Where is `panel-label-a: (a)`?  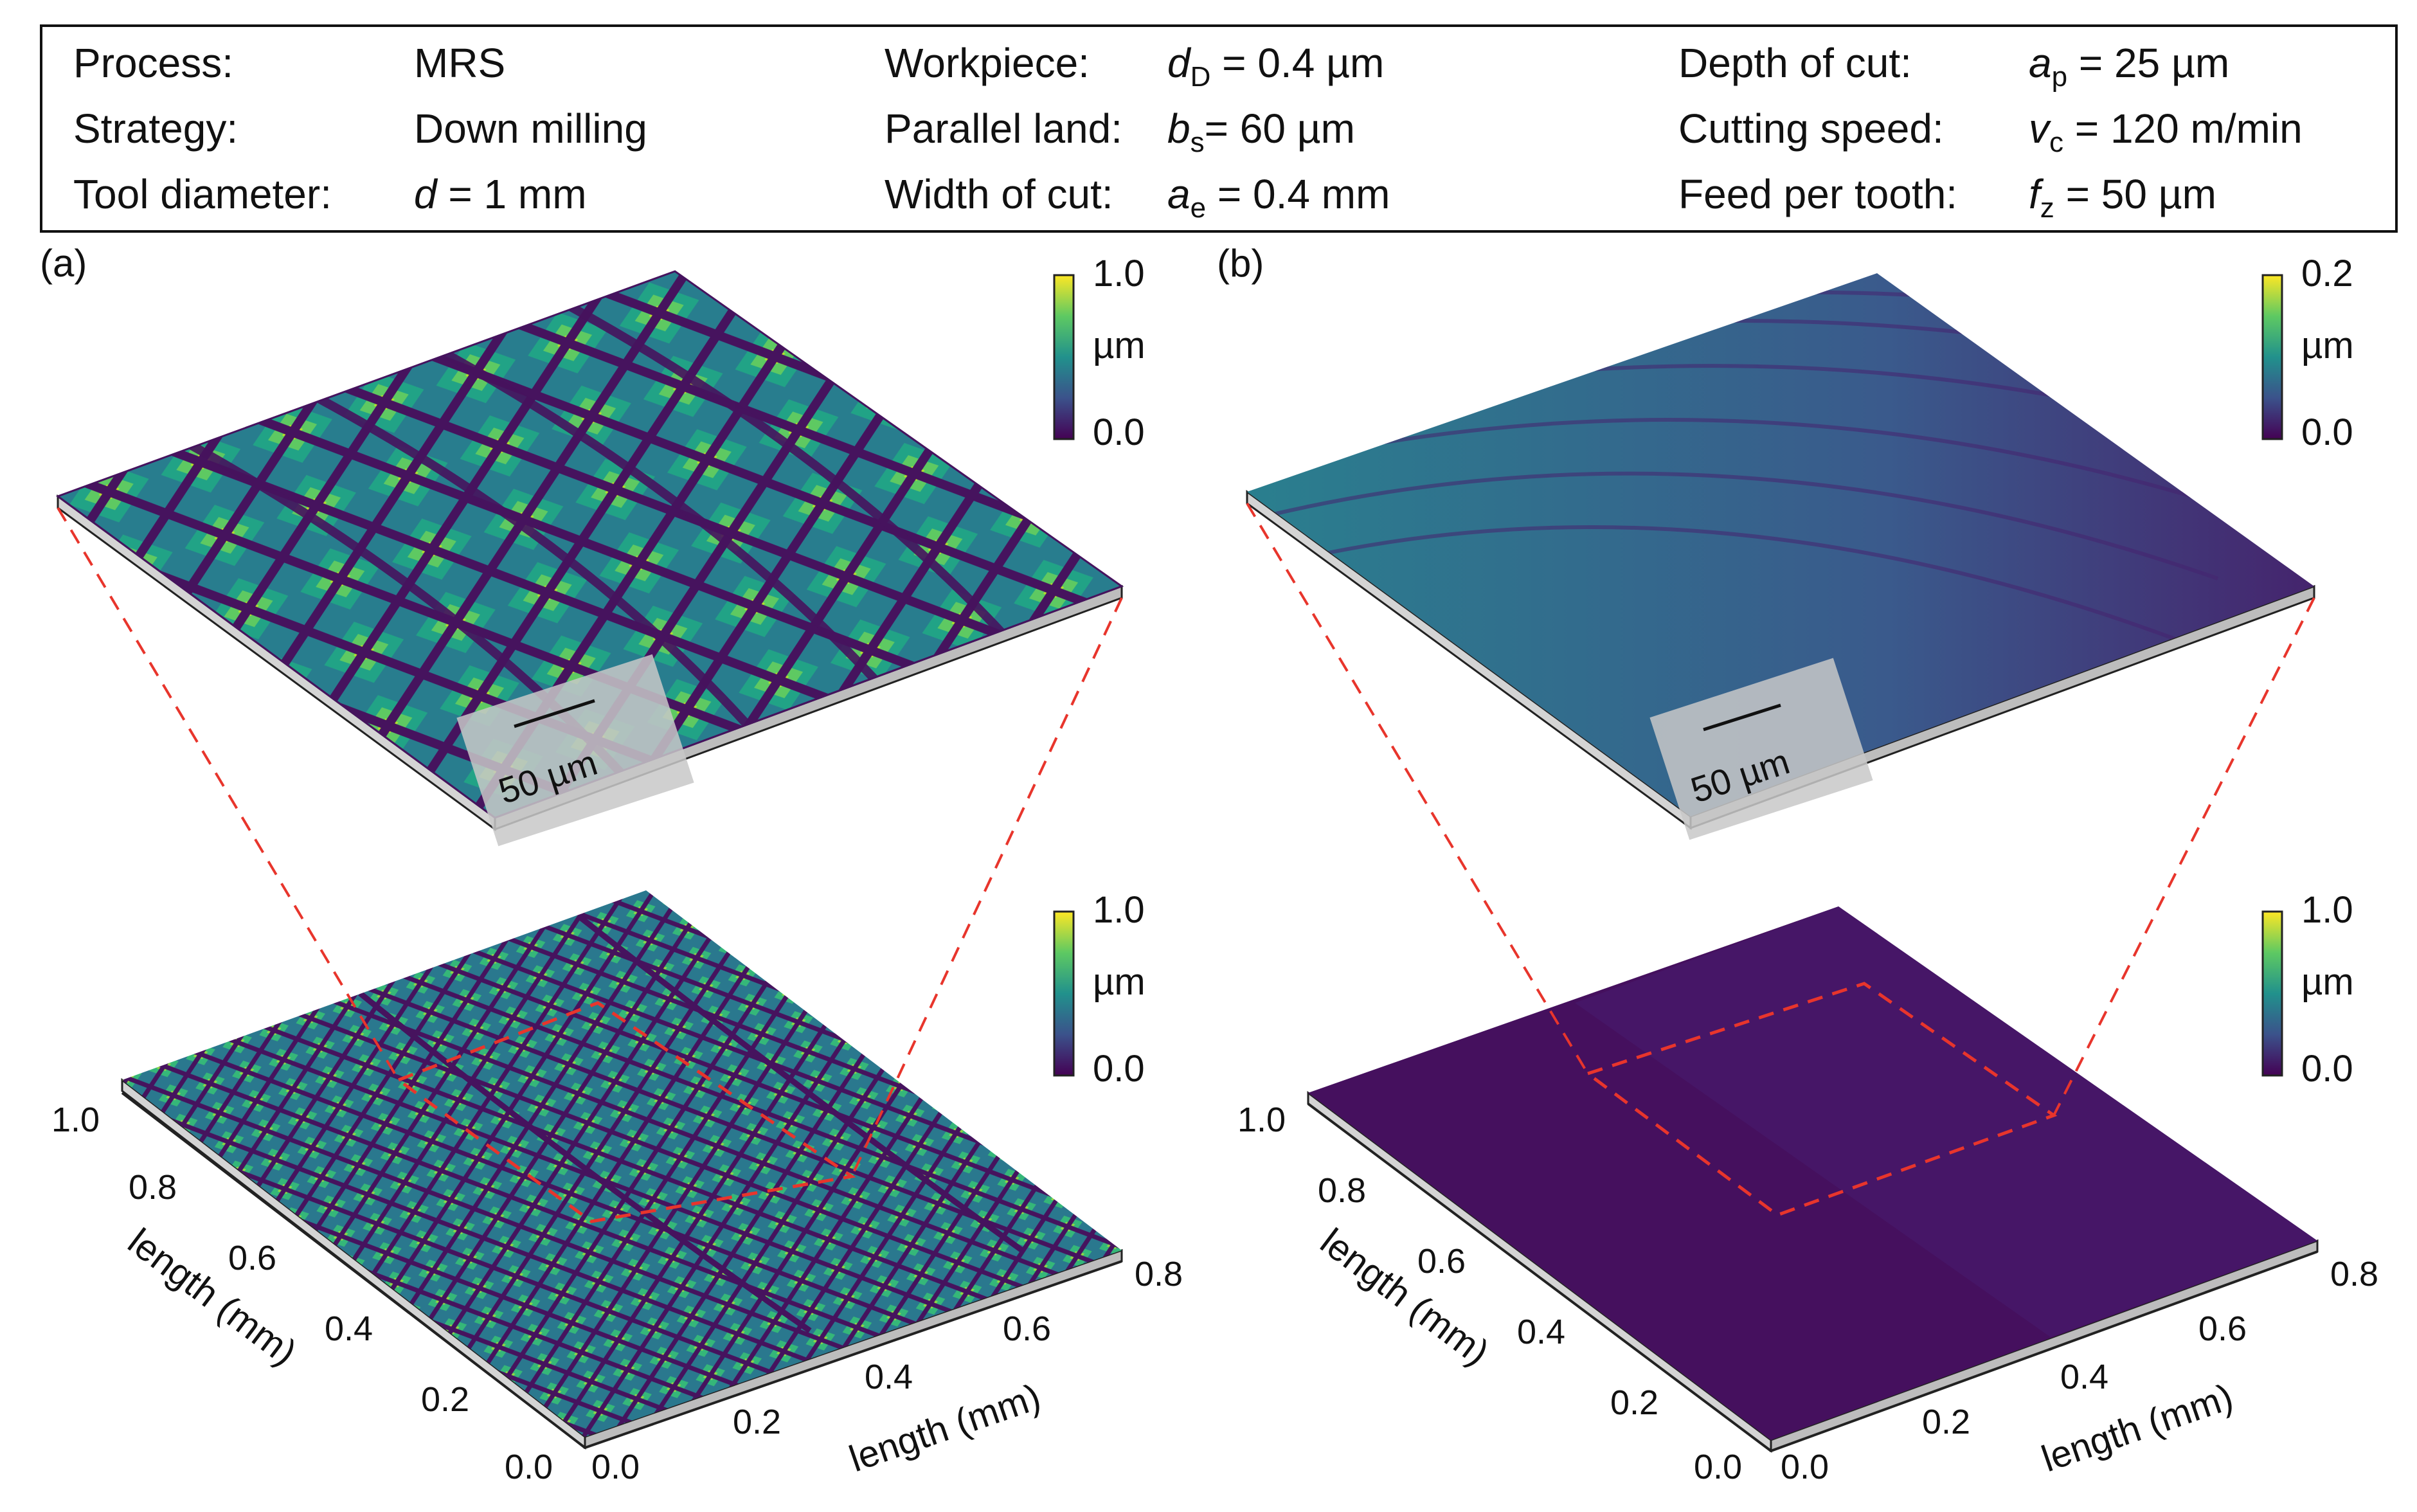
panel-label-a: (a) is located at coordinates (64, 264).